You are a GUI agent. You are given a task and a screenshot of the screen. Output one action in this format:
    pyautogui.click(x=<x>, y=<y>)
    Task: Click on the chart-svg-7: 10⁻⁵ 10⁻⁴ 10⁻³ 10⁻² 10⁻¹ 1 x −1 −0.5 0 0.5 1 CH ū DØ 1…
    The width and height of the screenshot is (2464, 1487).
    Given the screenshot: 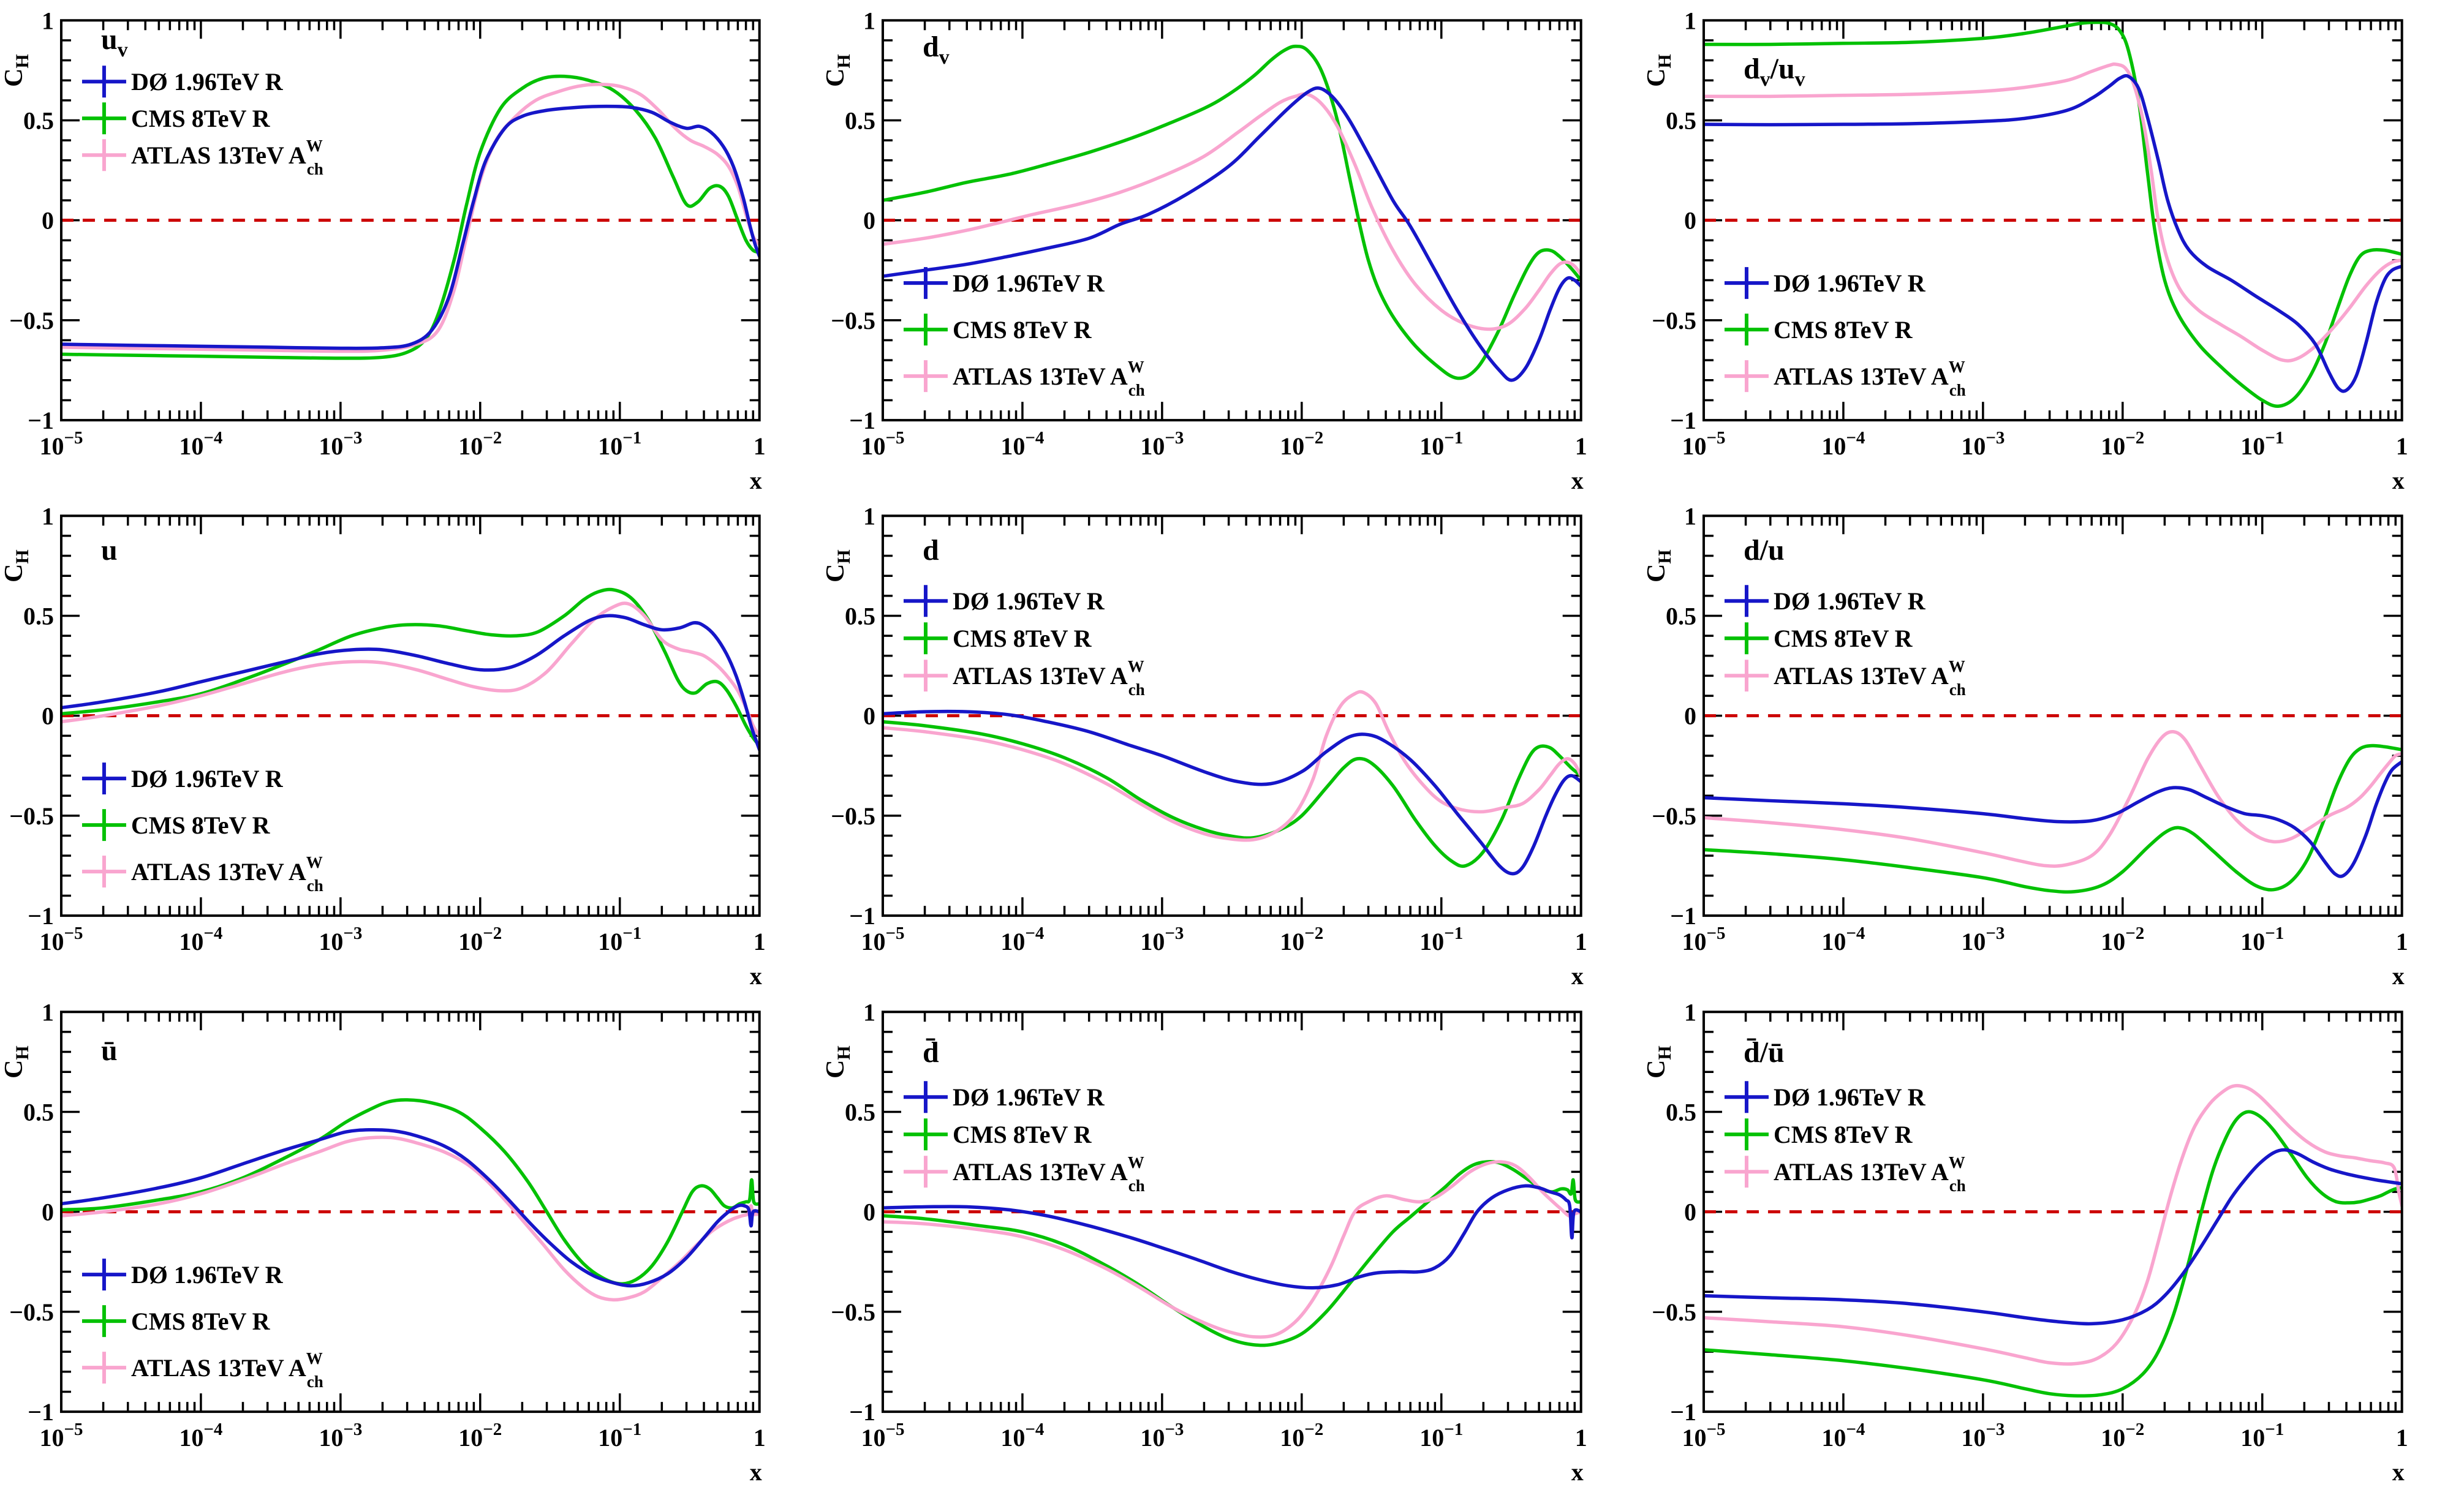 What is the action you would take?
    pyautogui.click(x=383, y=1242)
    